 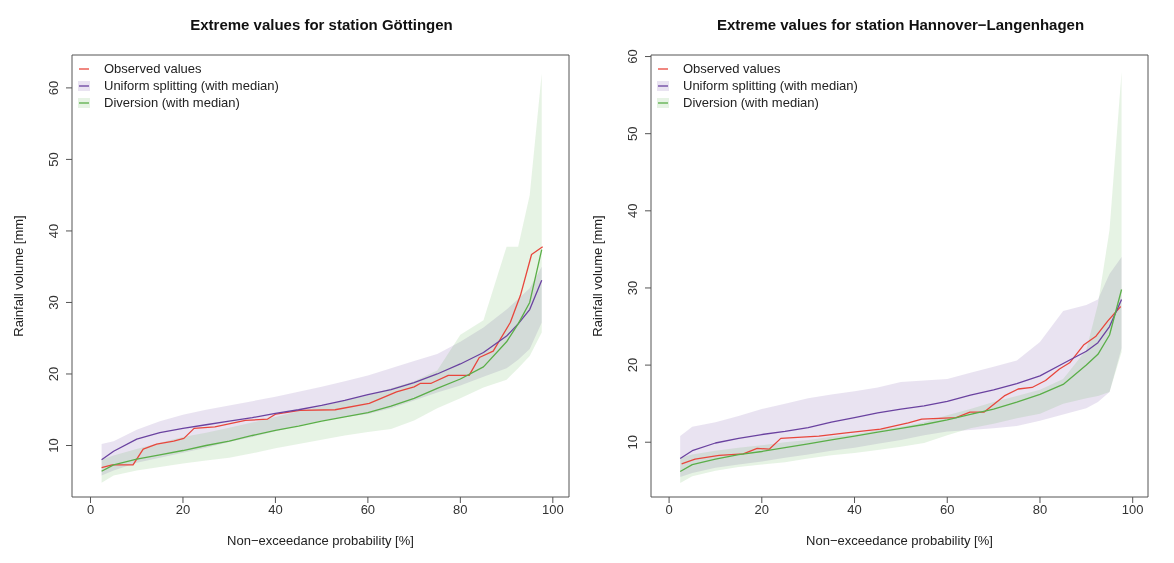 What do you see at coordinates (321, 24) in the screenshot?
I see `chart-title: Extreme values for station Göttingen` at bounding box center [321, 24].